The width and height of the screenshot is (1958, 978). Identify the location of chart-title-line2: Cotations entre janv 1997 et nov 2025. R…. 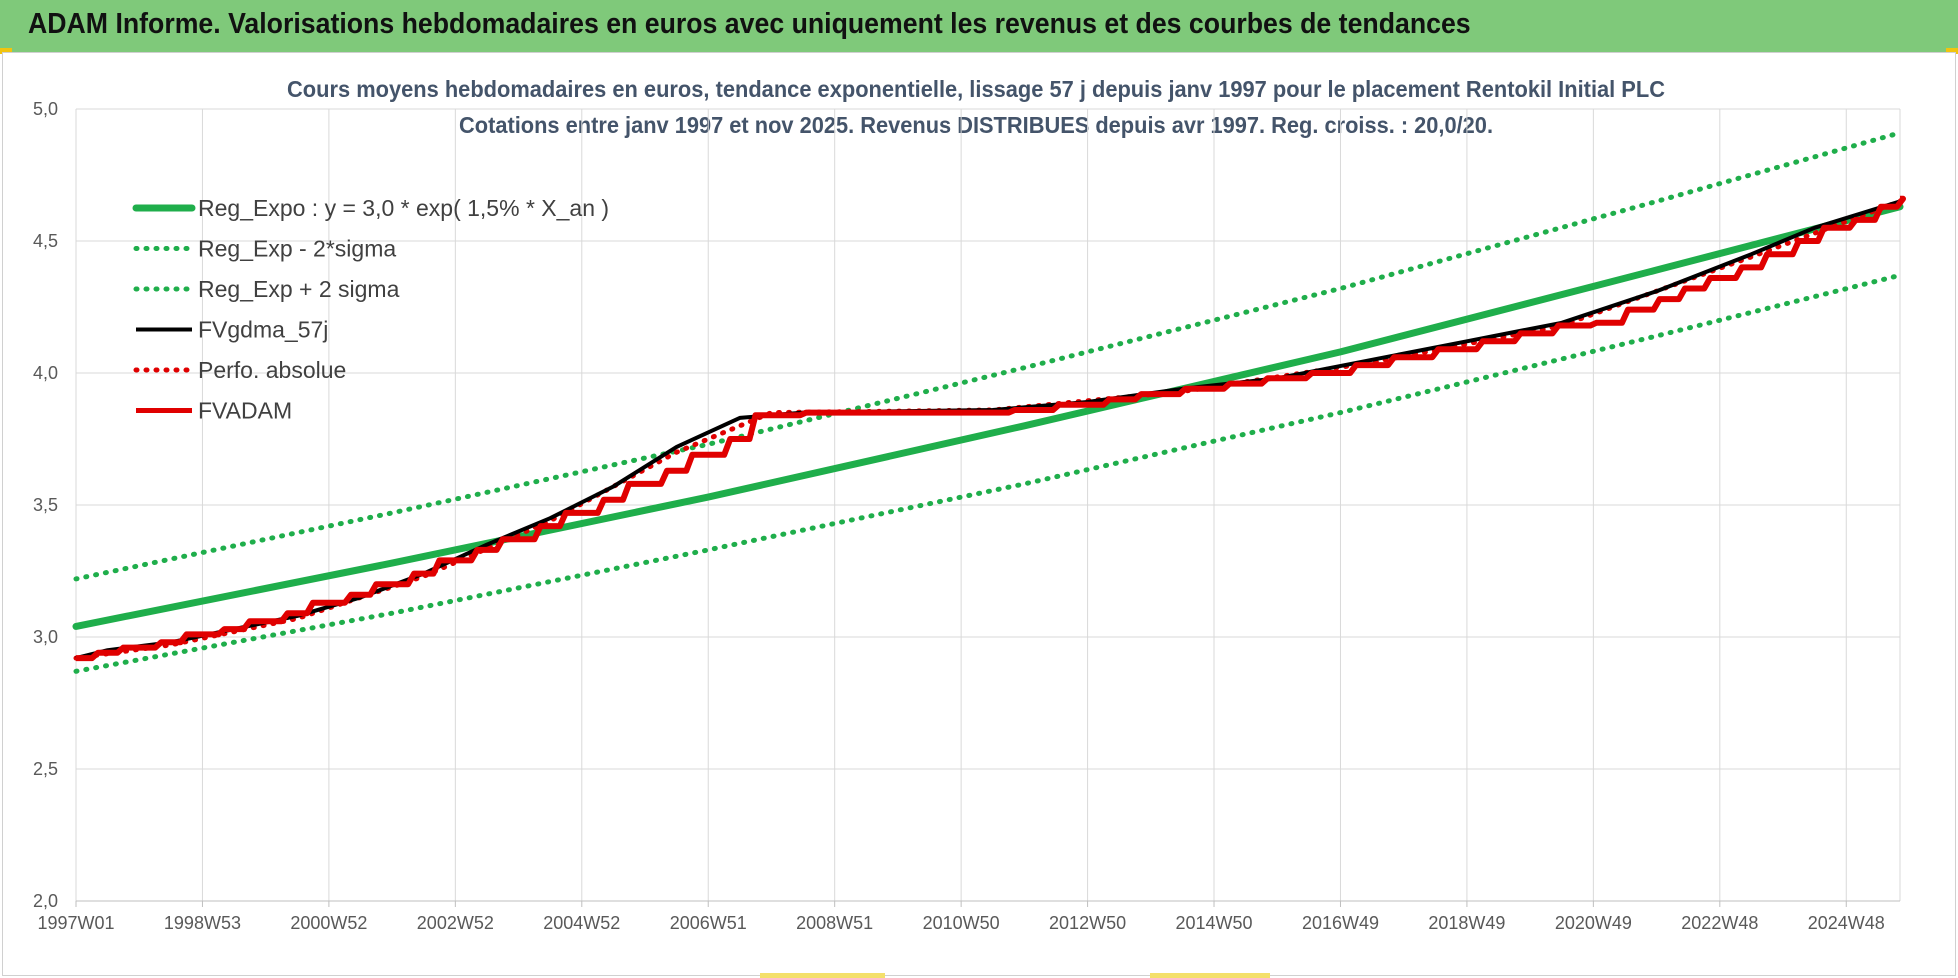
(976, 125).